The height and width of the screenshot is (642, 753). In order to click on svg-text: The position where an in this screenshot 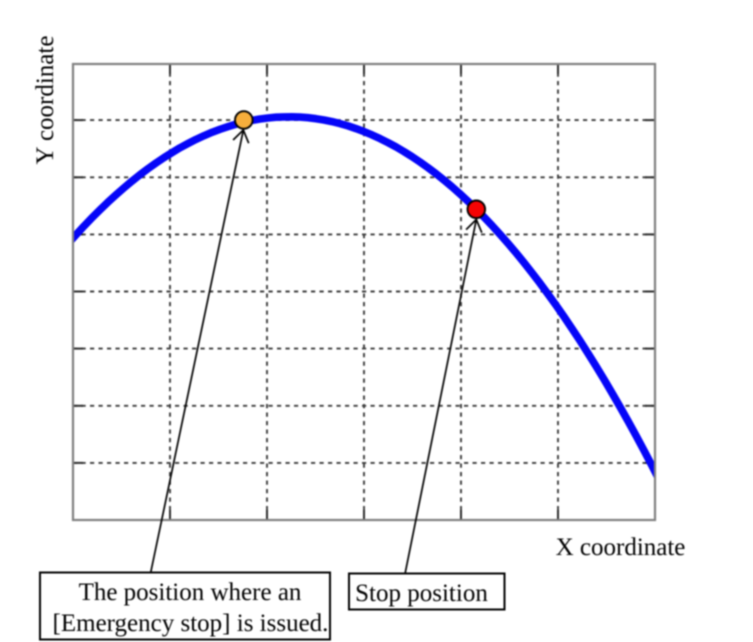, I will do `click(190, 592)`.